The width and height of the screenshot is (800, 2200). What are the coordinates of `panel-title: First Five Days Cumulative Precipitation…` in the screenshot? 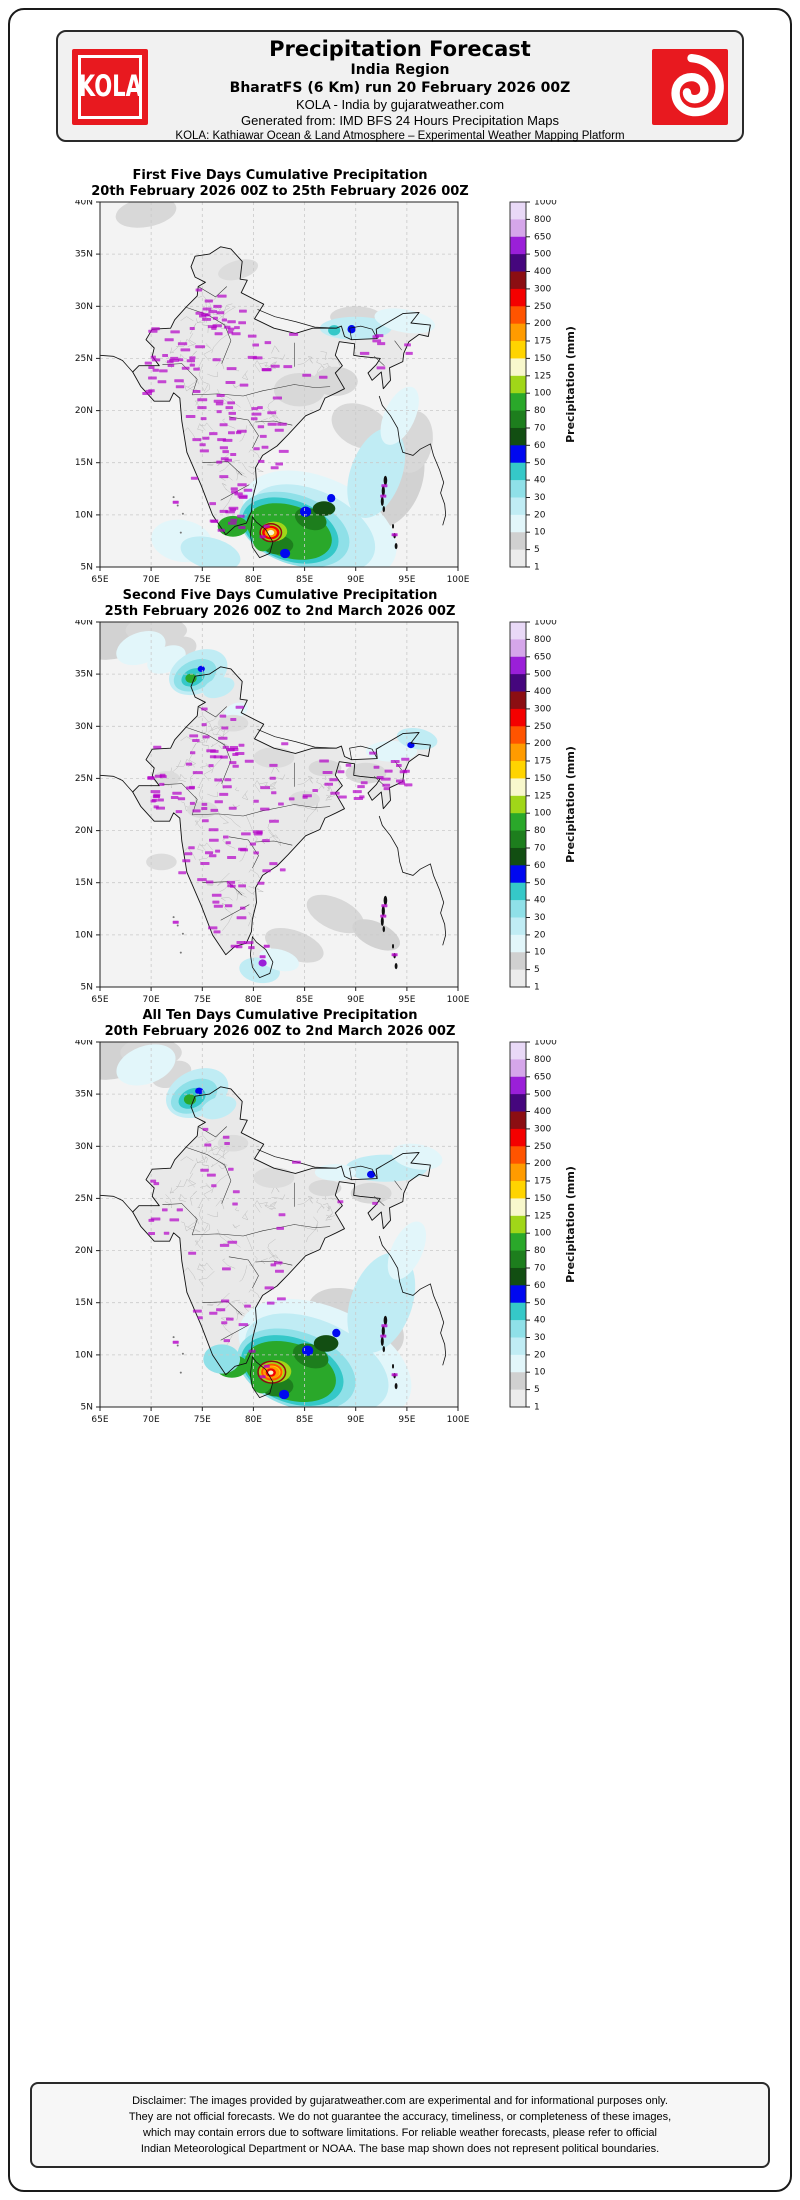 It's located at (280, 184).